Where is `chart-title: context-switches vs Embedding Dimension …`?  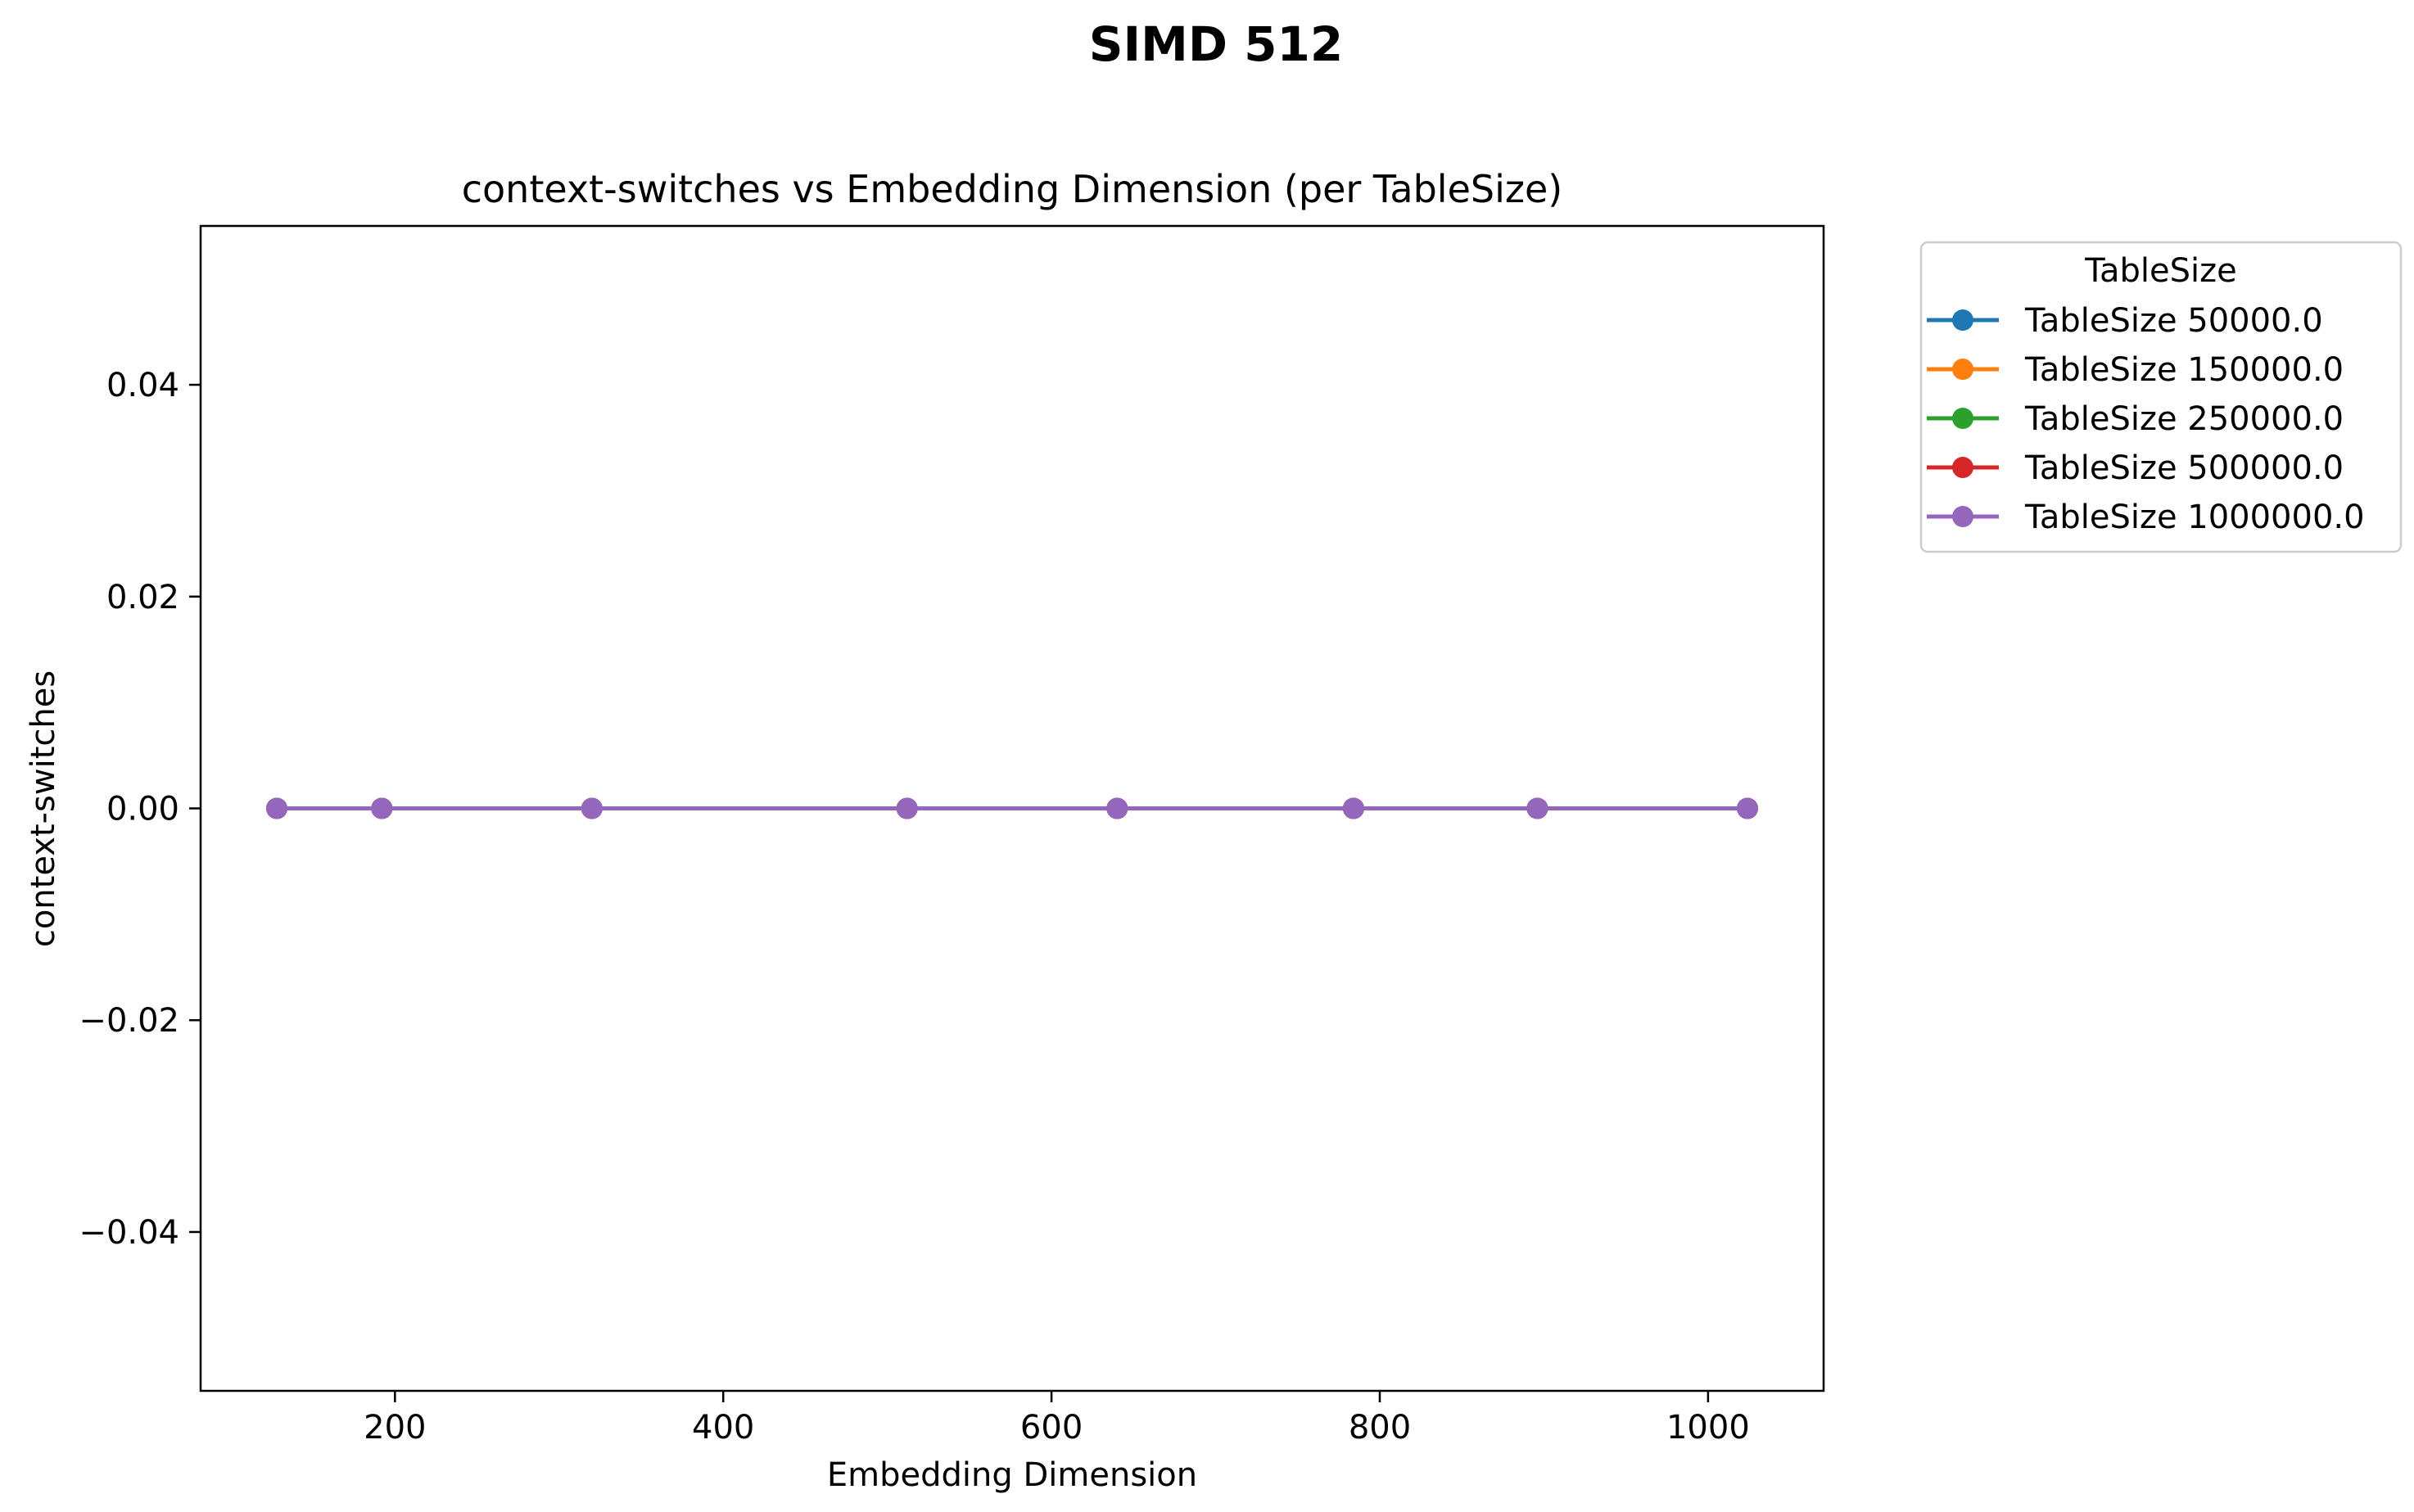
chart-title: context-switches vs Embedding Dimension … is located at coordinates (1013, 189).